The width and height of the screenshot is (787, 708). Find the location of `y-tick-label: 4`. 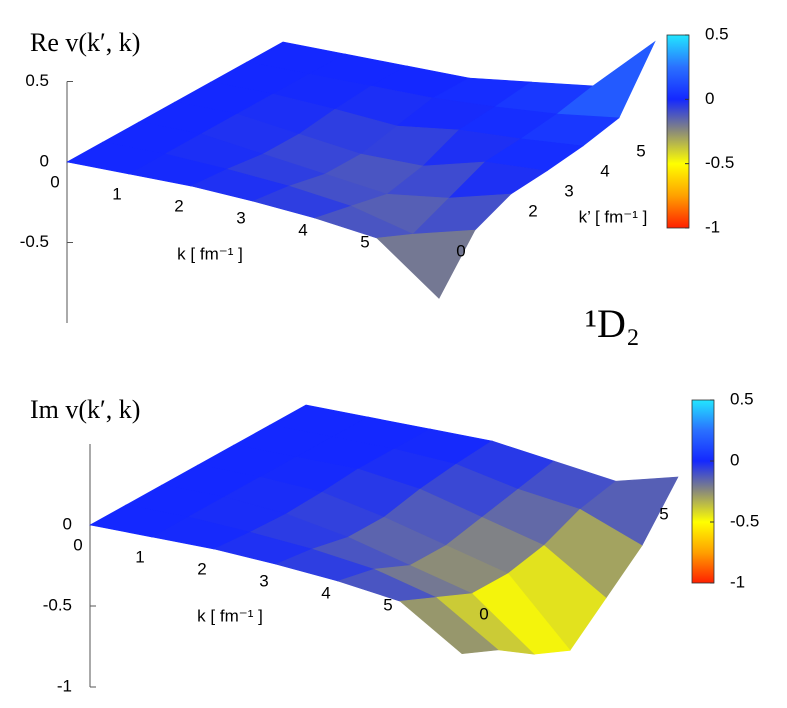

y-tick-label: 4 is located at coordinates (604, 170).